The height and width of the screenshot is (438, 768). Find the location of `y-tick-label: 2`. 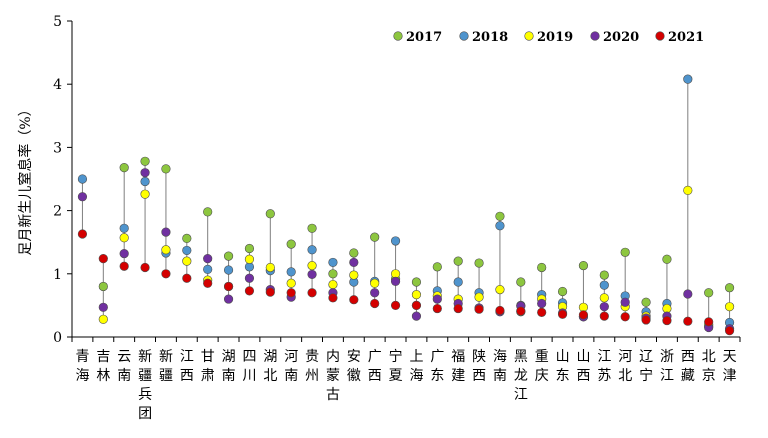

y-tick-label: 2 is located at coordinates (57, 212).